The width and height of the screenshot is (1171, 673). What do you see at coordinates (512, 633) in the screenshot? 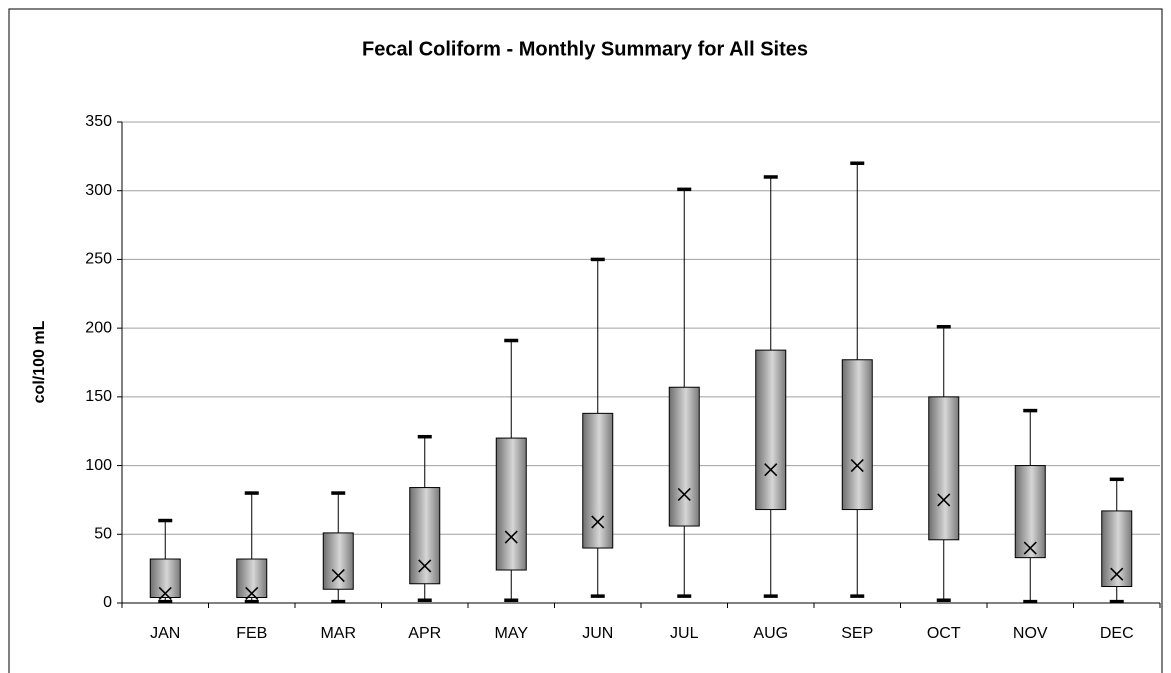
I see `x-tick-label: MAY` at bounding box center [512, 633].